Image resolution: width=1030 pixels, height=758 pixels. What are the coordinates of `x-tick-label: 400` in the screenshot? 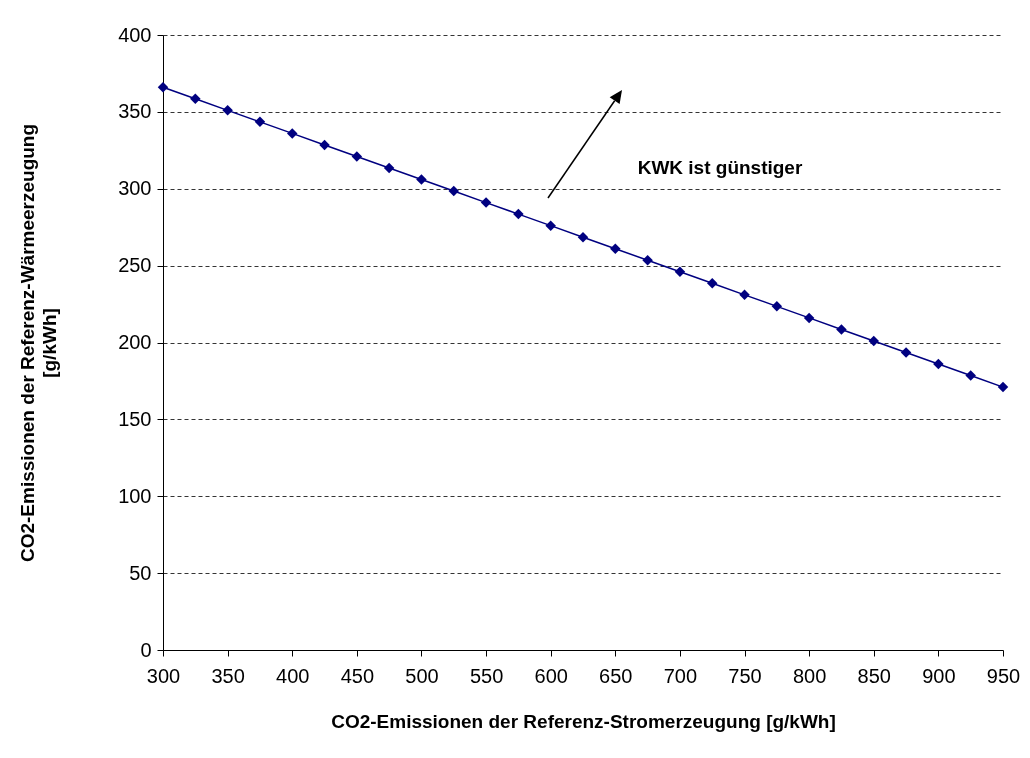 It's located at (293, 675).